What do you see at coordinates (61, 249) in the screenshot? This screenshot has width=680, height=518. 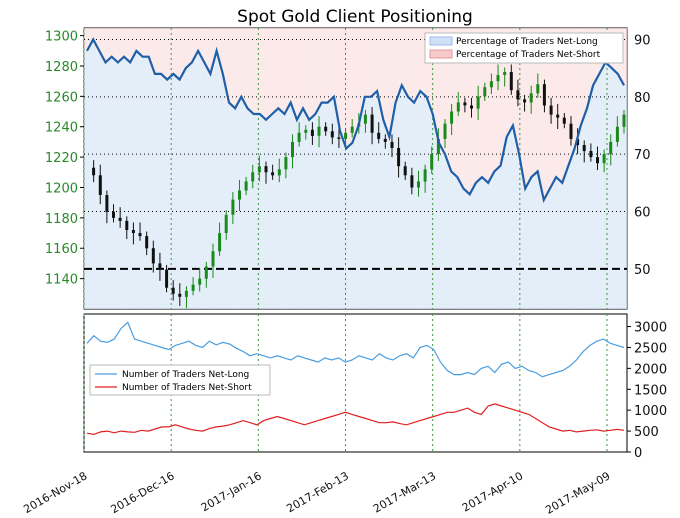 I see `left-tick-label: 1160` at bounding box center [61, 249].